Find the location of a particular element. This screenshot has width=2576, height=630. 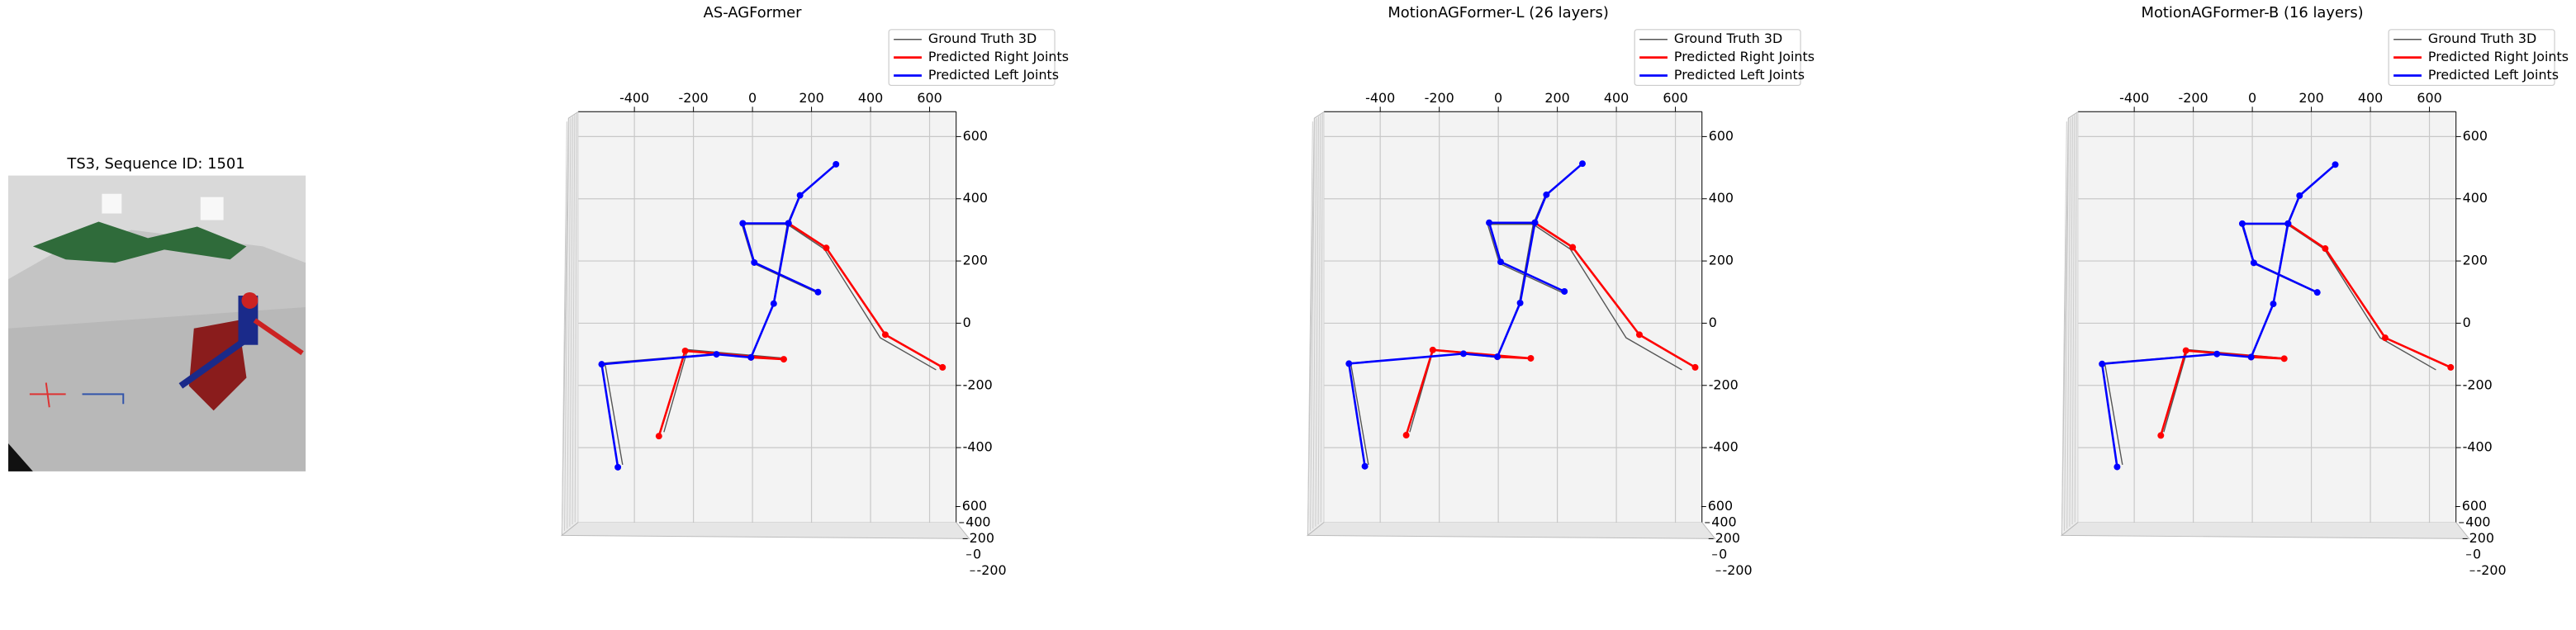

x-tick-label: 200 is located at coordinates (1556, 98).